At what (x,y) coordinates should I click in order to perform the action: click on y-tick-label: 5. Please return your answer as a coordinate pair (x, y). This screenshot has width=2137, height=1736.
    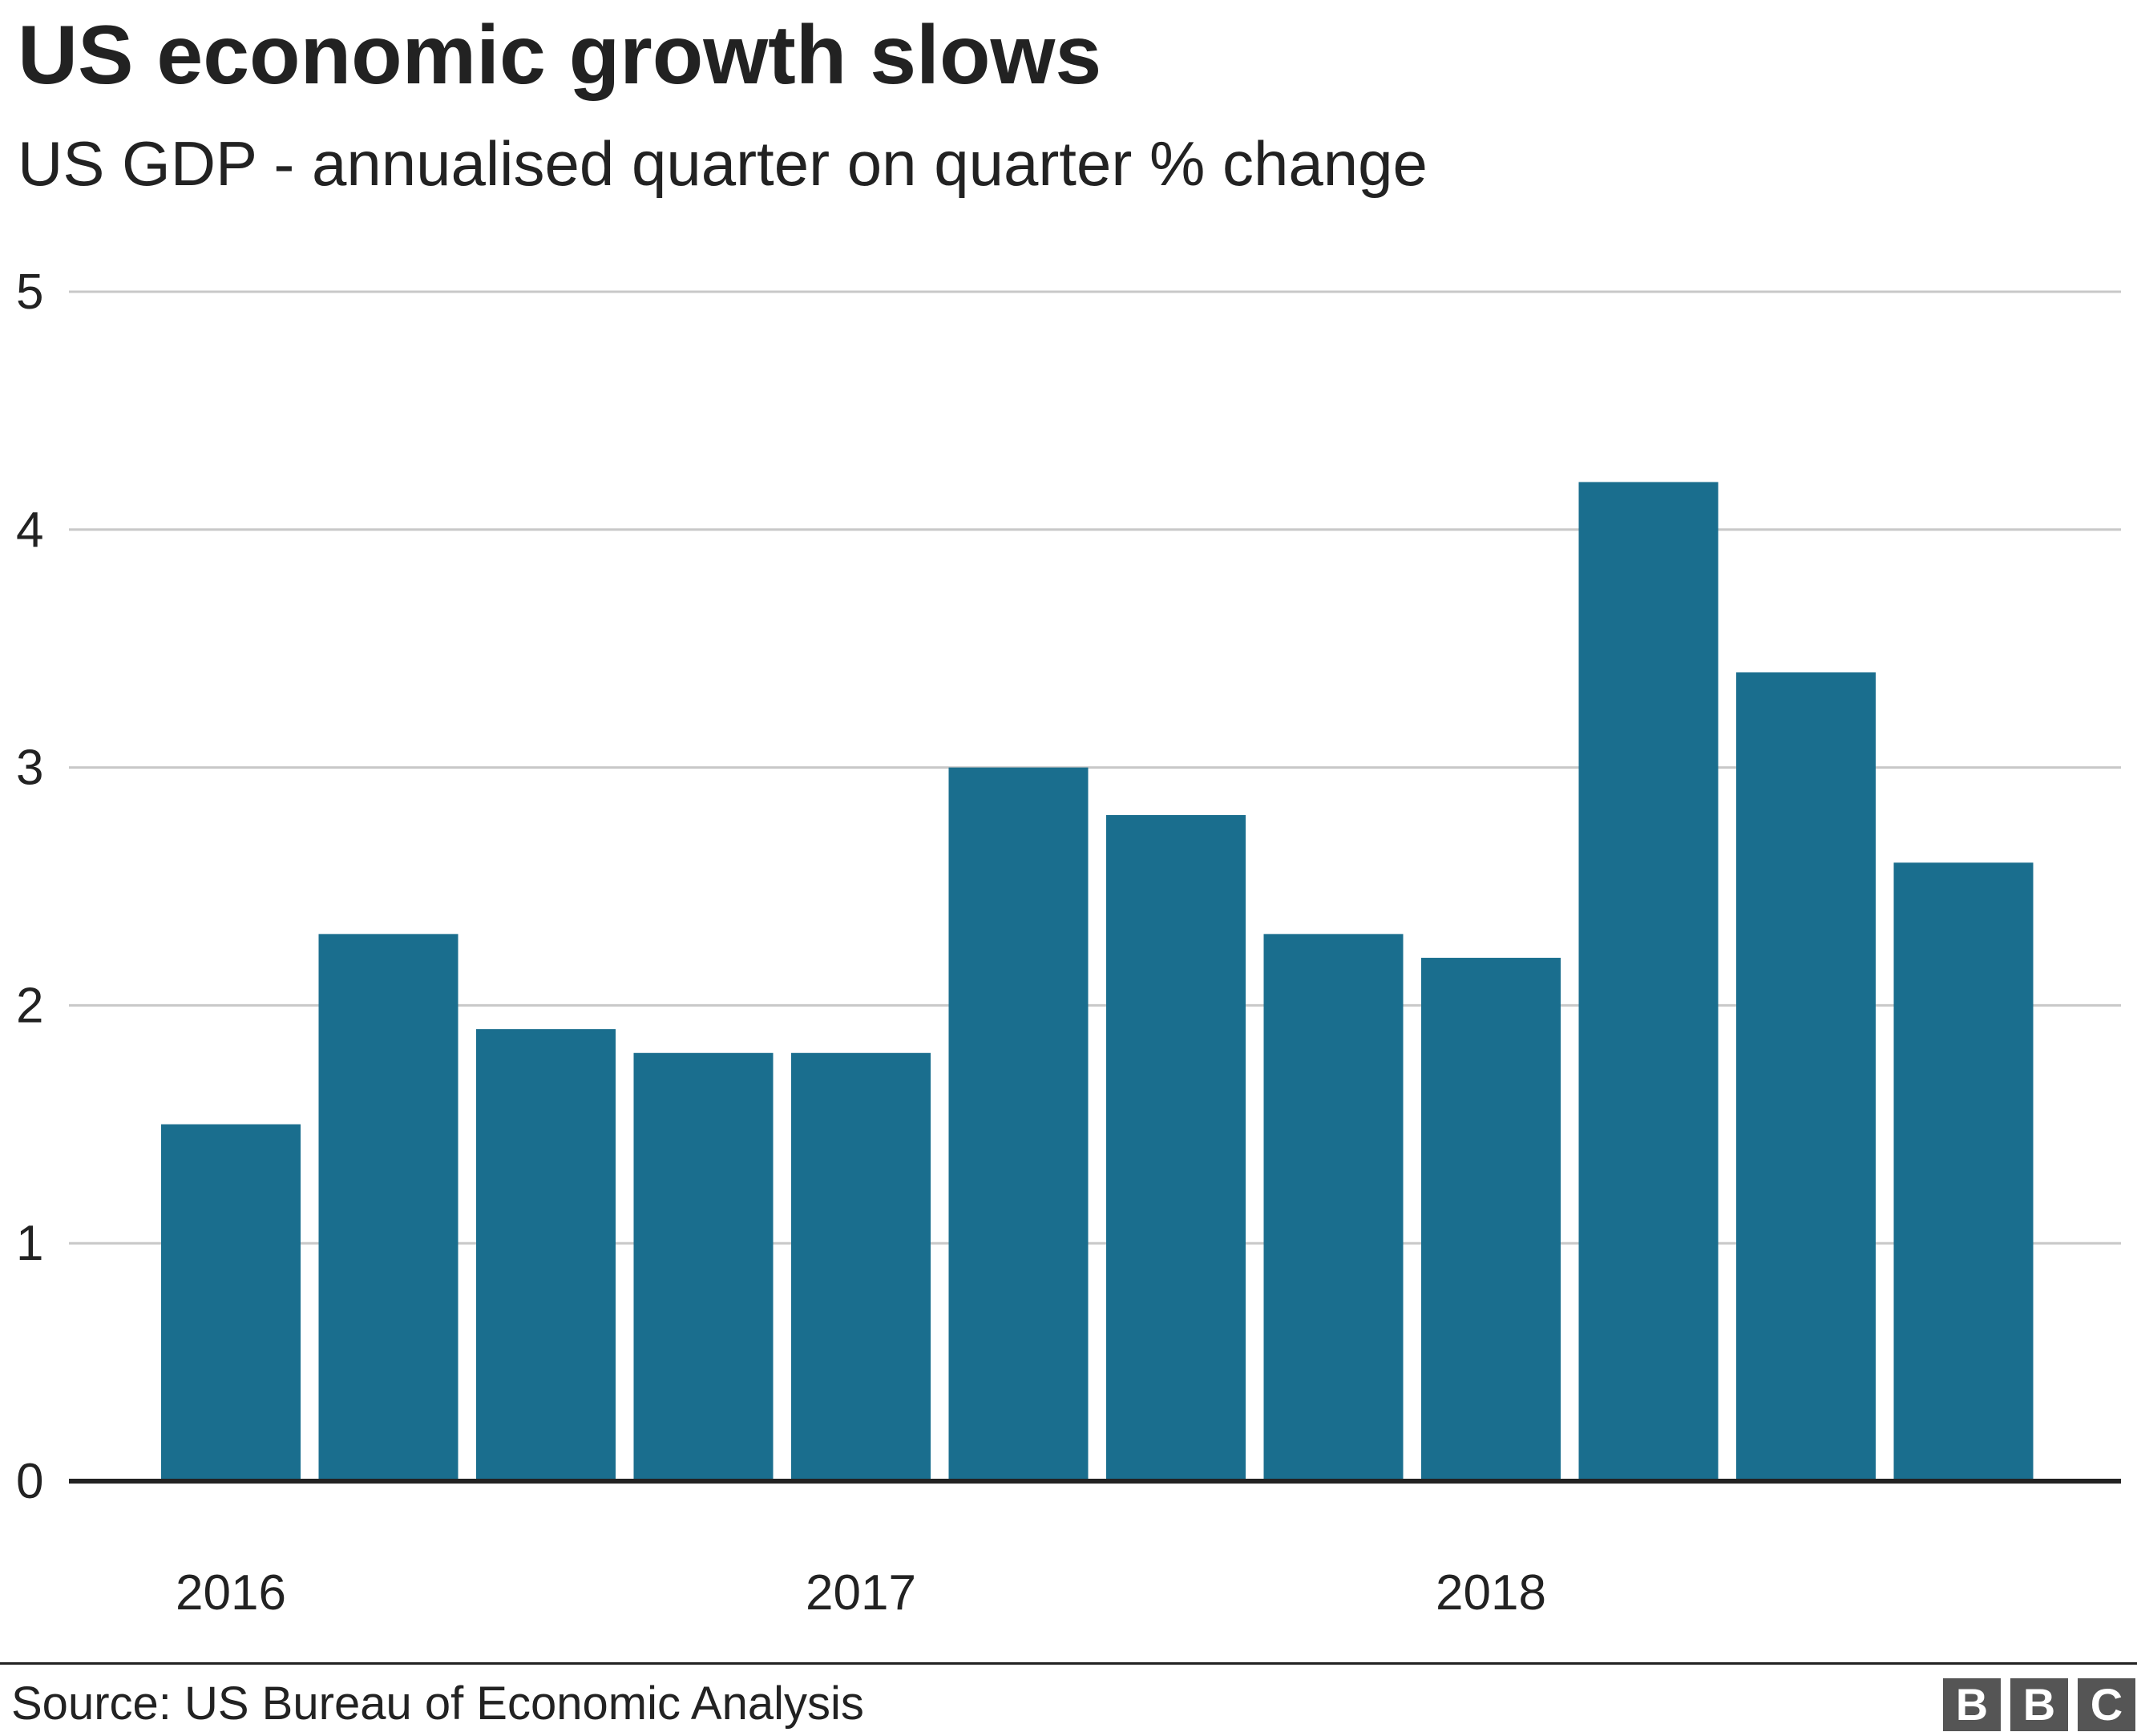
    Looking at the image, I should click on (29, 292).